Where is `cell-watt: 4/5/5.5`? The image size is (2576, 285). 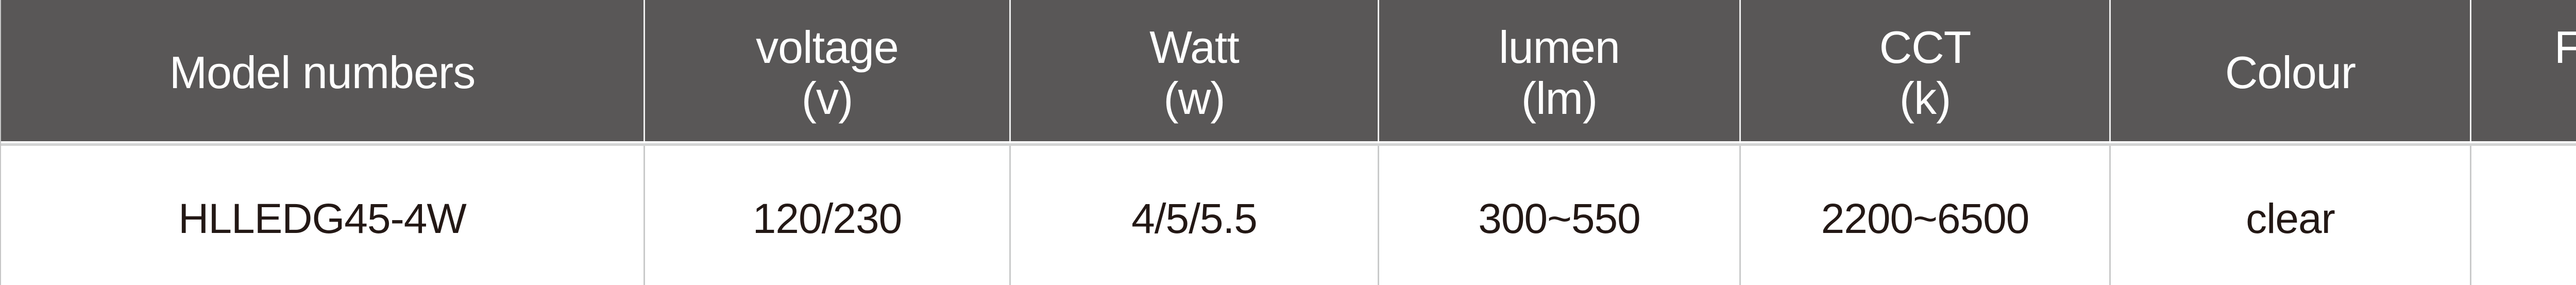 cell-watt: 4/5/5.5 is located at coordinates (1195, 215).